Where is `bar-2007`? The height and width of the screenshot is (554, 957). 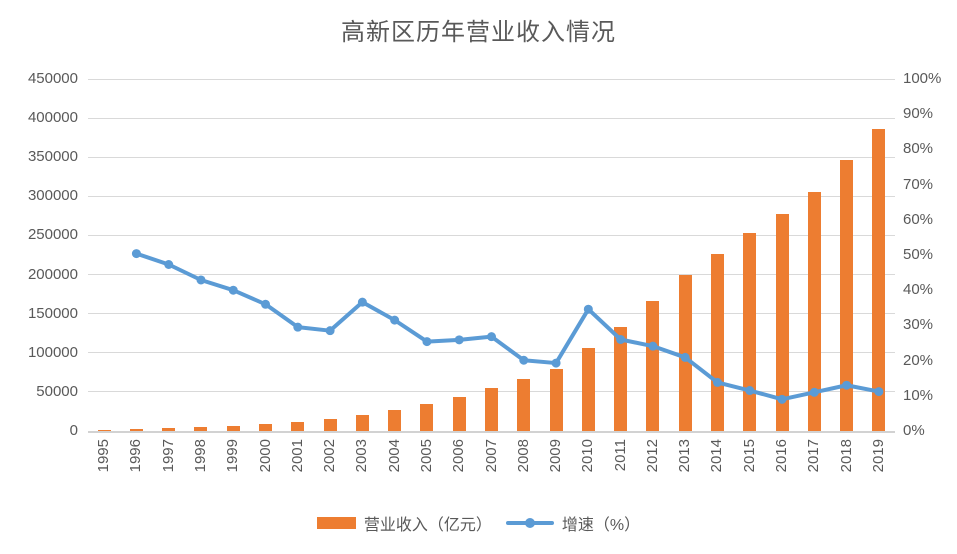
bar-2007 is located at coordinates (491, 409).